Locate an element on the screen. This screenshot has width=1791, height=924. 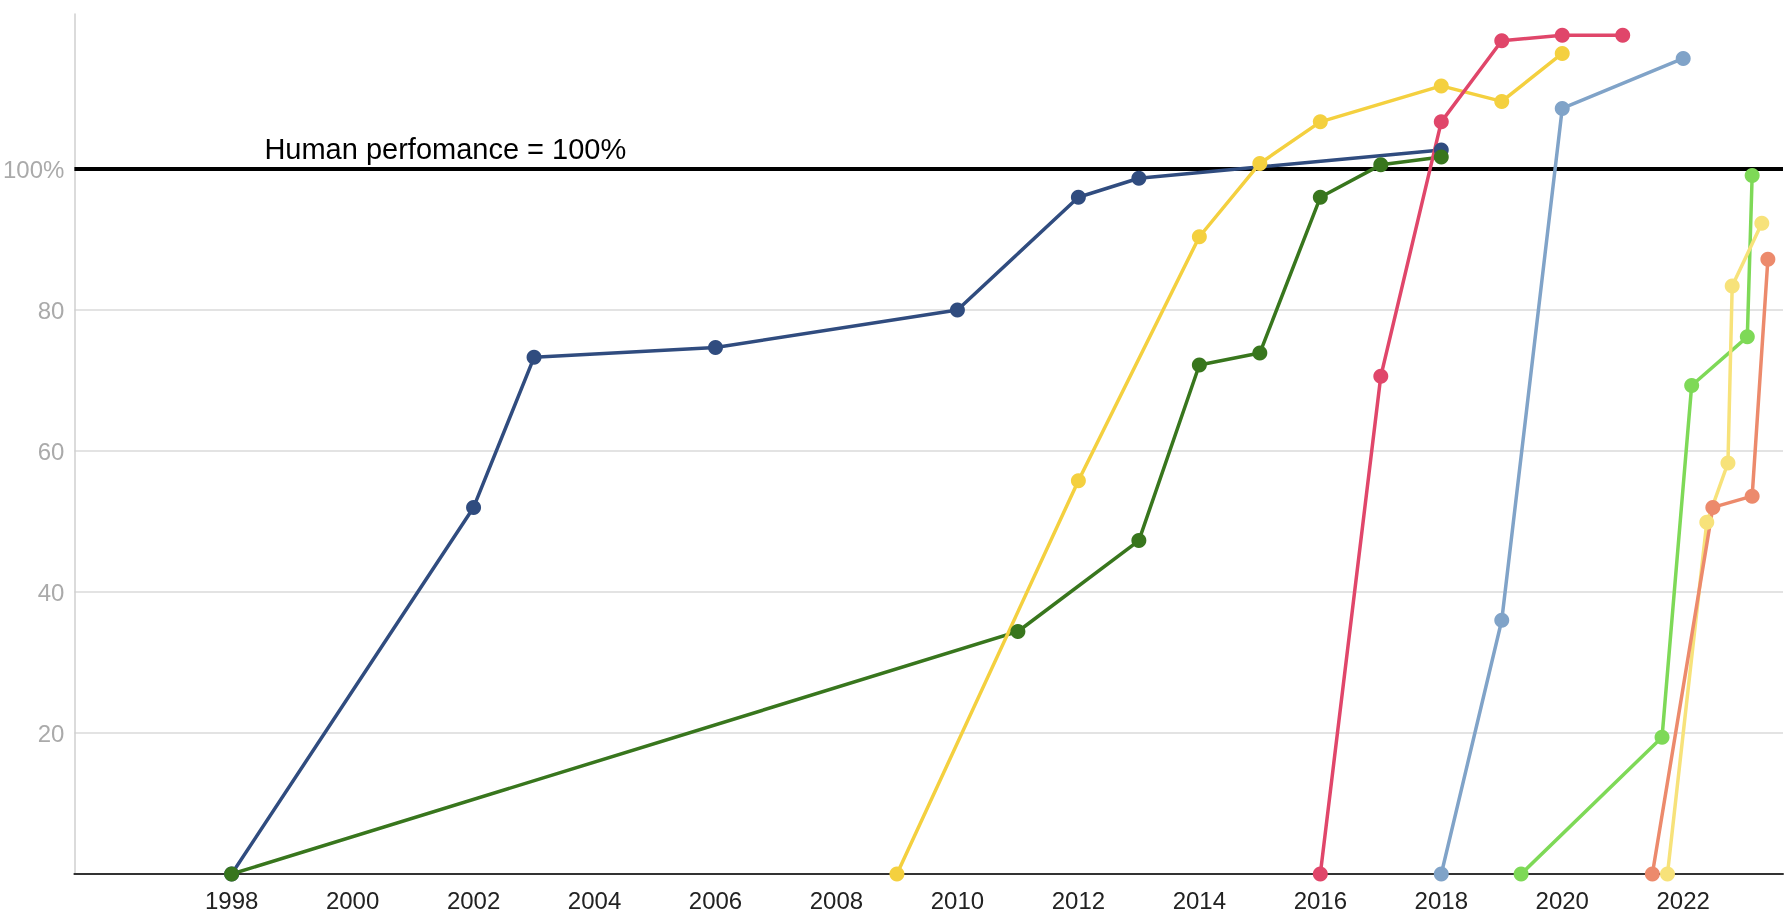
x-tick-label: 2018 is located at coordinates (1441, 900).